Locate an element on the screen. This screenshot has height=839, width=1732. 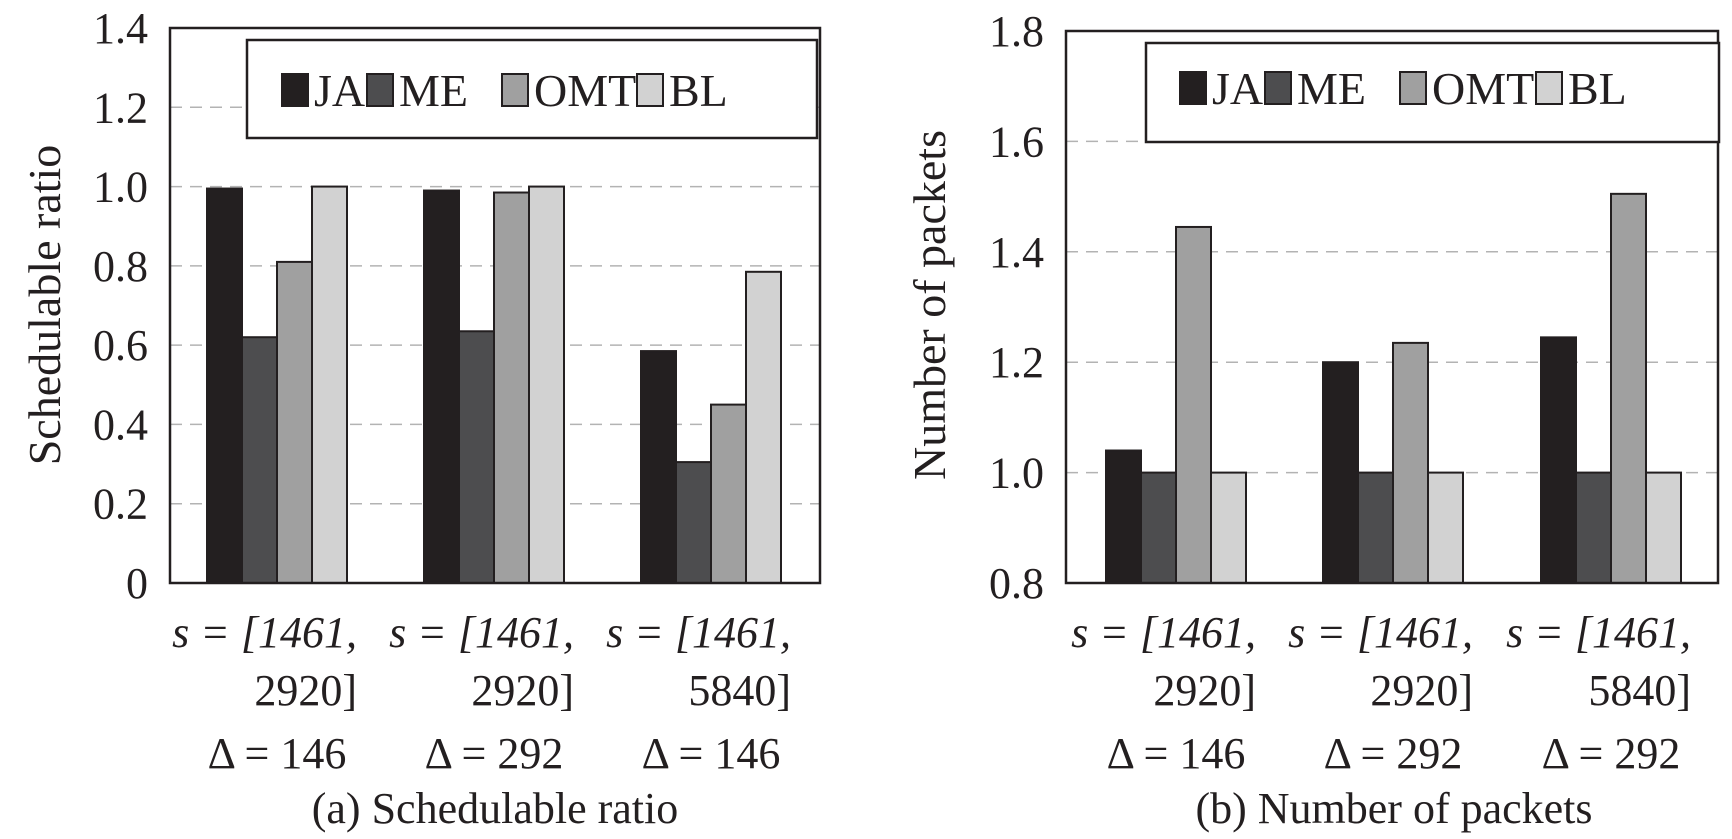
y-axis-label: Number of packets is located at coordinates (929, 305).